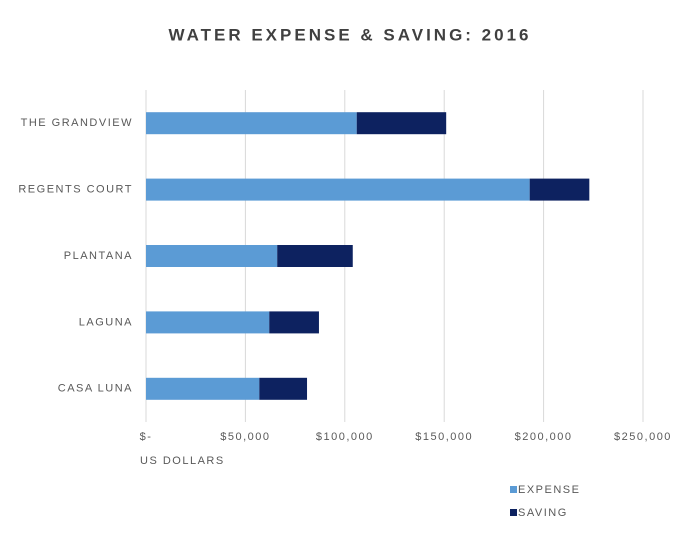 This screenshot has height=542, width=684. What do you see at coordinates (245, 437) in the screenshot?
I see `x-tick-label: $50,000` at bounding box center [245, 437].